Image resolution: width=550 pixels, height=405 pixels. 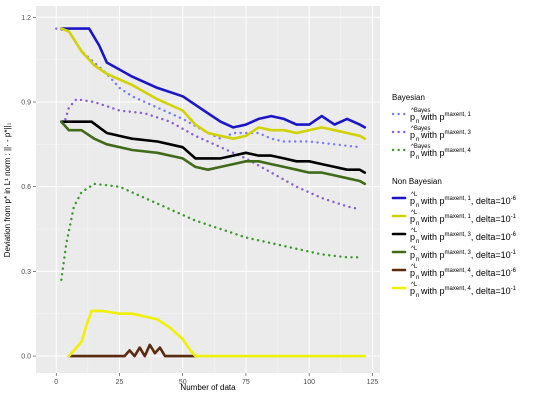 I want to click on y-tick-label: 0.9, so click(x=26, y=102).